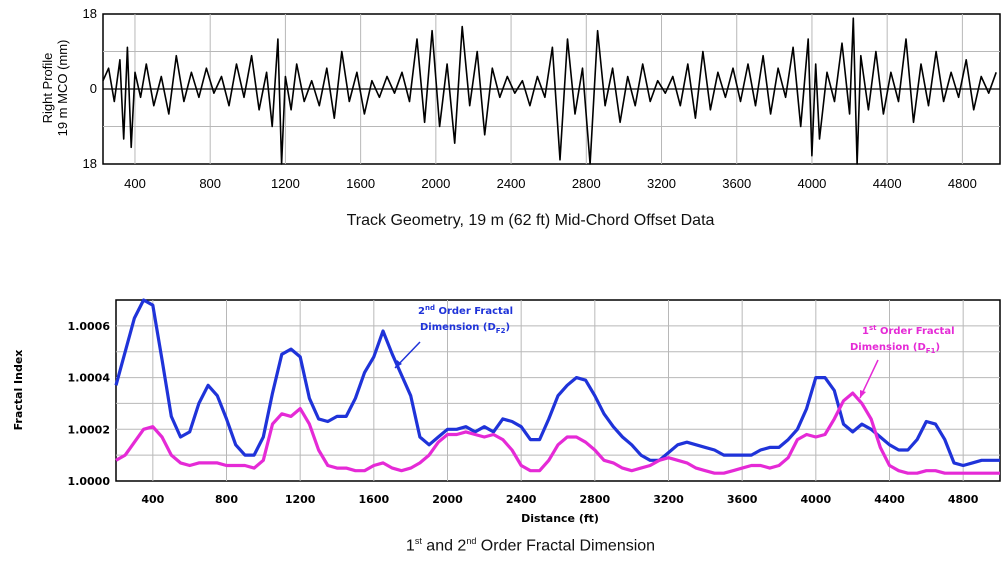  I want to click on annotation-1st-order-line1: 1st Order Fractal, so click(908, 330).